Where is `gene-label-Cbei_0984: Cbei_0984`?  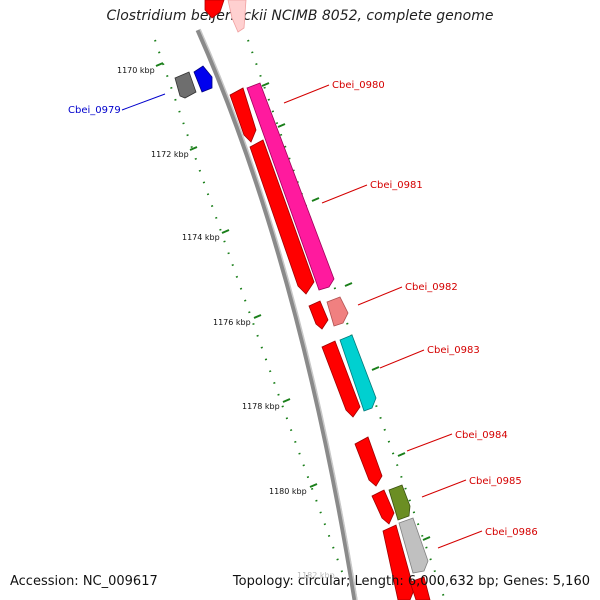 gene-label-Cbei_0984: Cbei_0984 is located at coordinates (481, 435).